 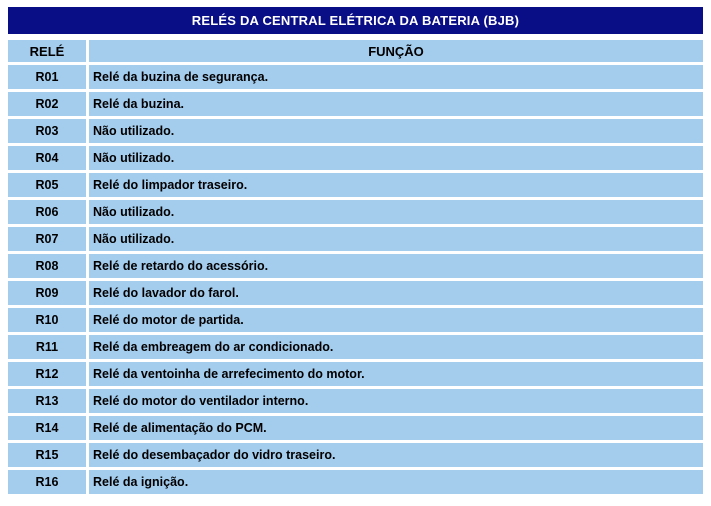 I want to click on table-row: R14 Relé de alimentação do PCM., so click(x=355, y=428).